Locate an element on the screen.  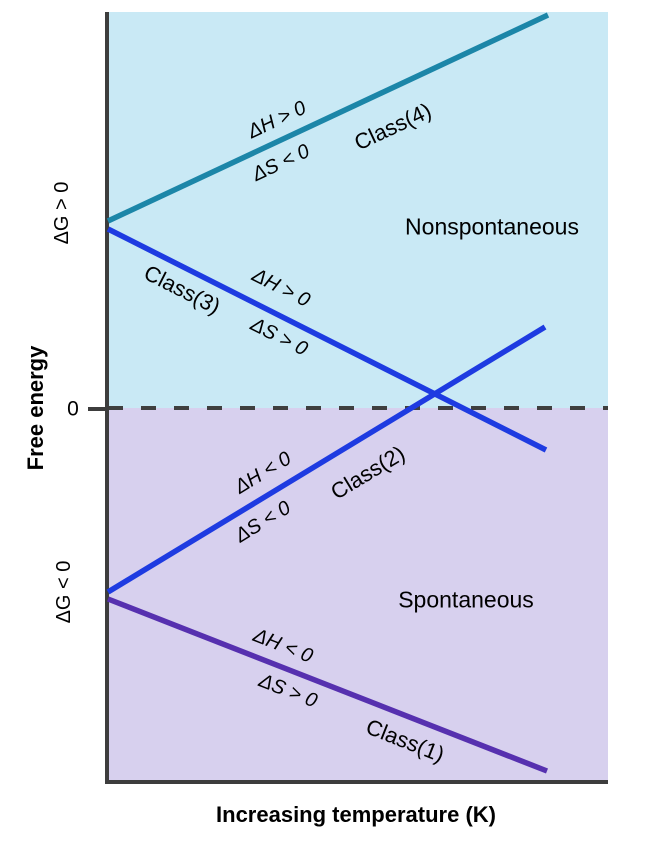
x-axis-line is located at coordinates (356, 782).